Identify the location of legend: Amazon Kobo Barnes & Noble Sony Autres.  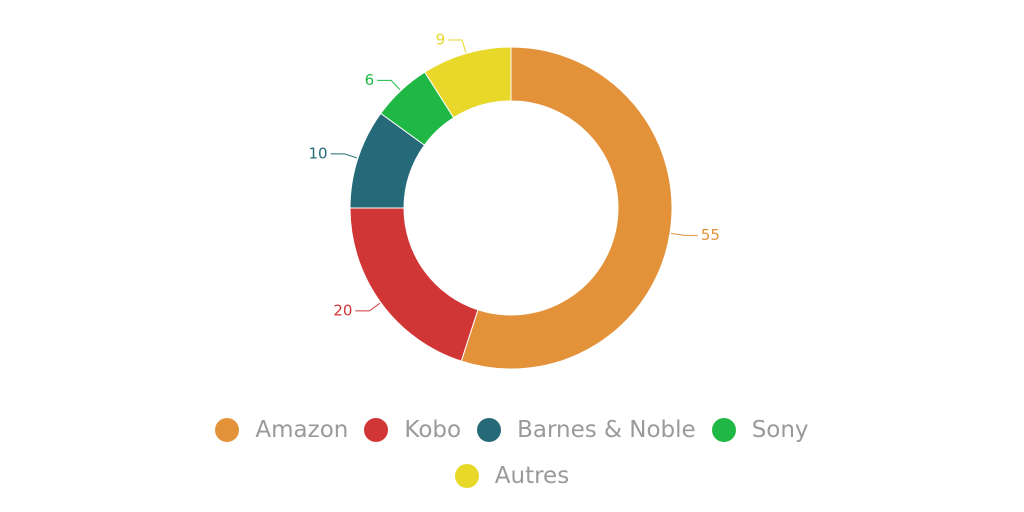
(512, 453).